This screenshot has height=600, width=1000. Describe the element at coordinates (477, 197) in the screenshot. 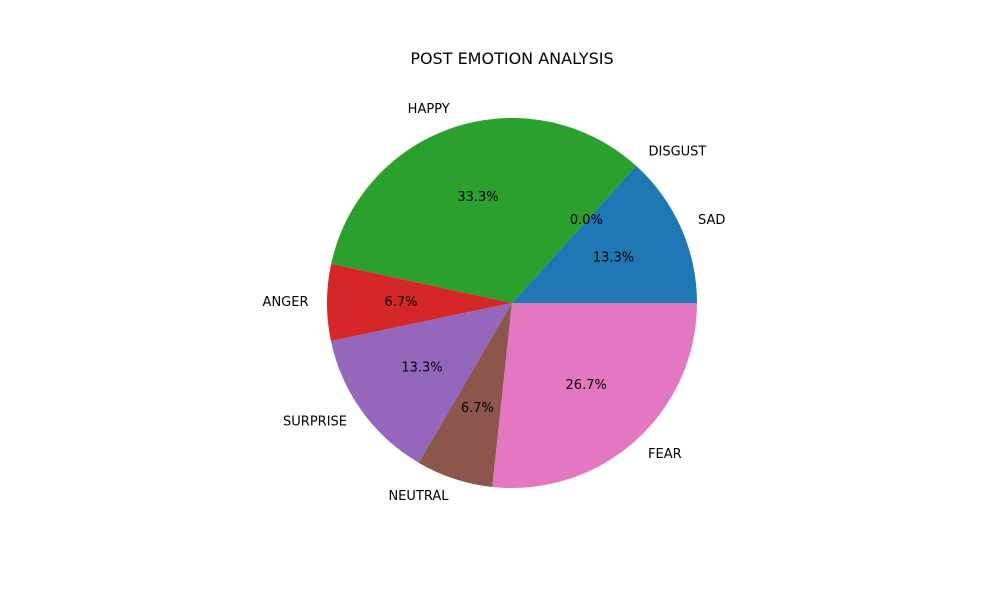

I see `pct-label-happy: 33.3%` at that location.